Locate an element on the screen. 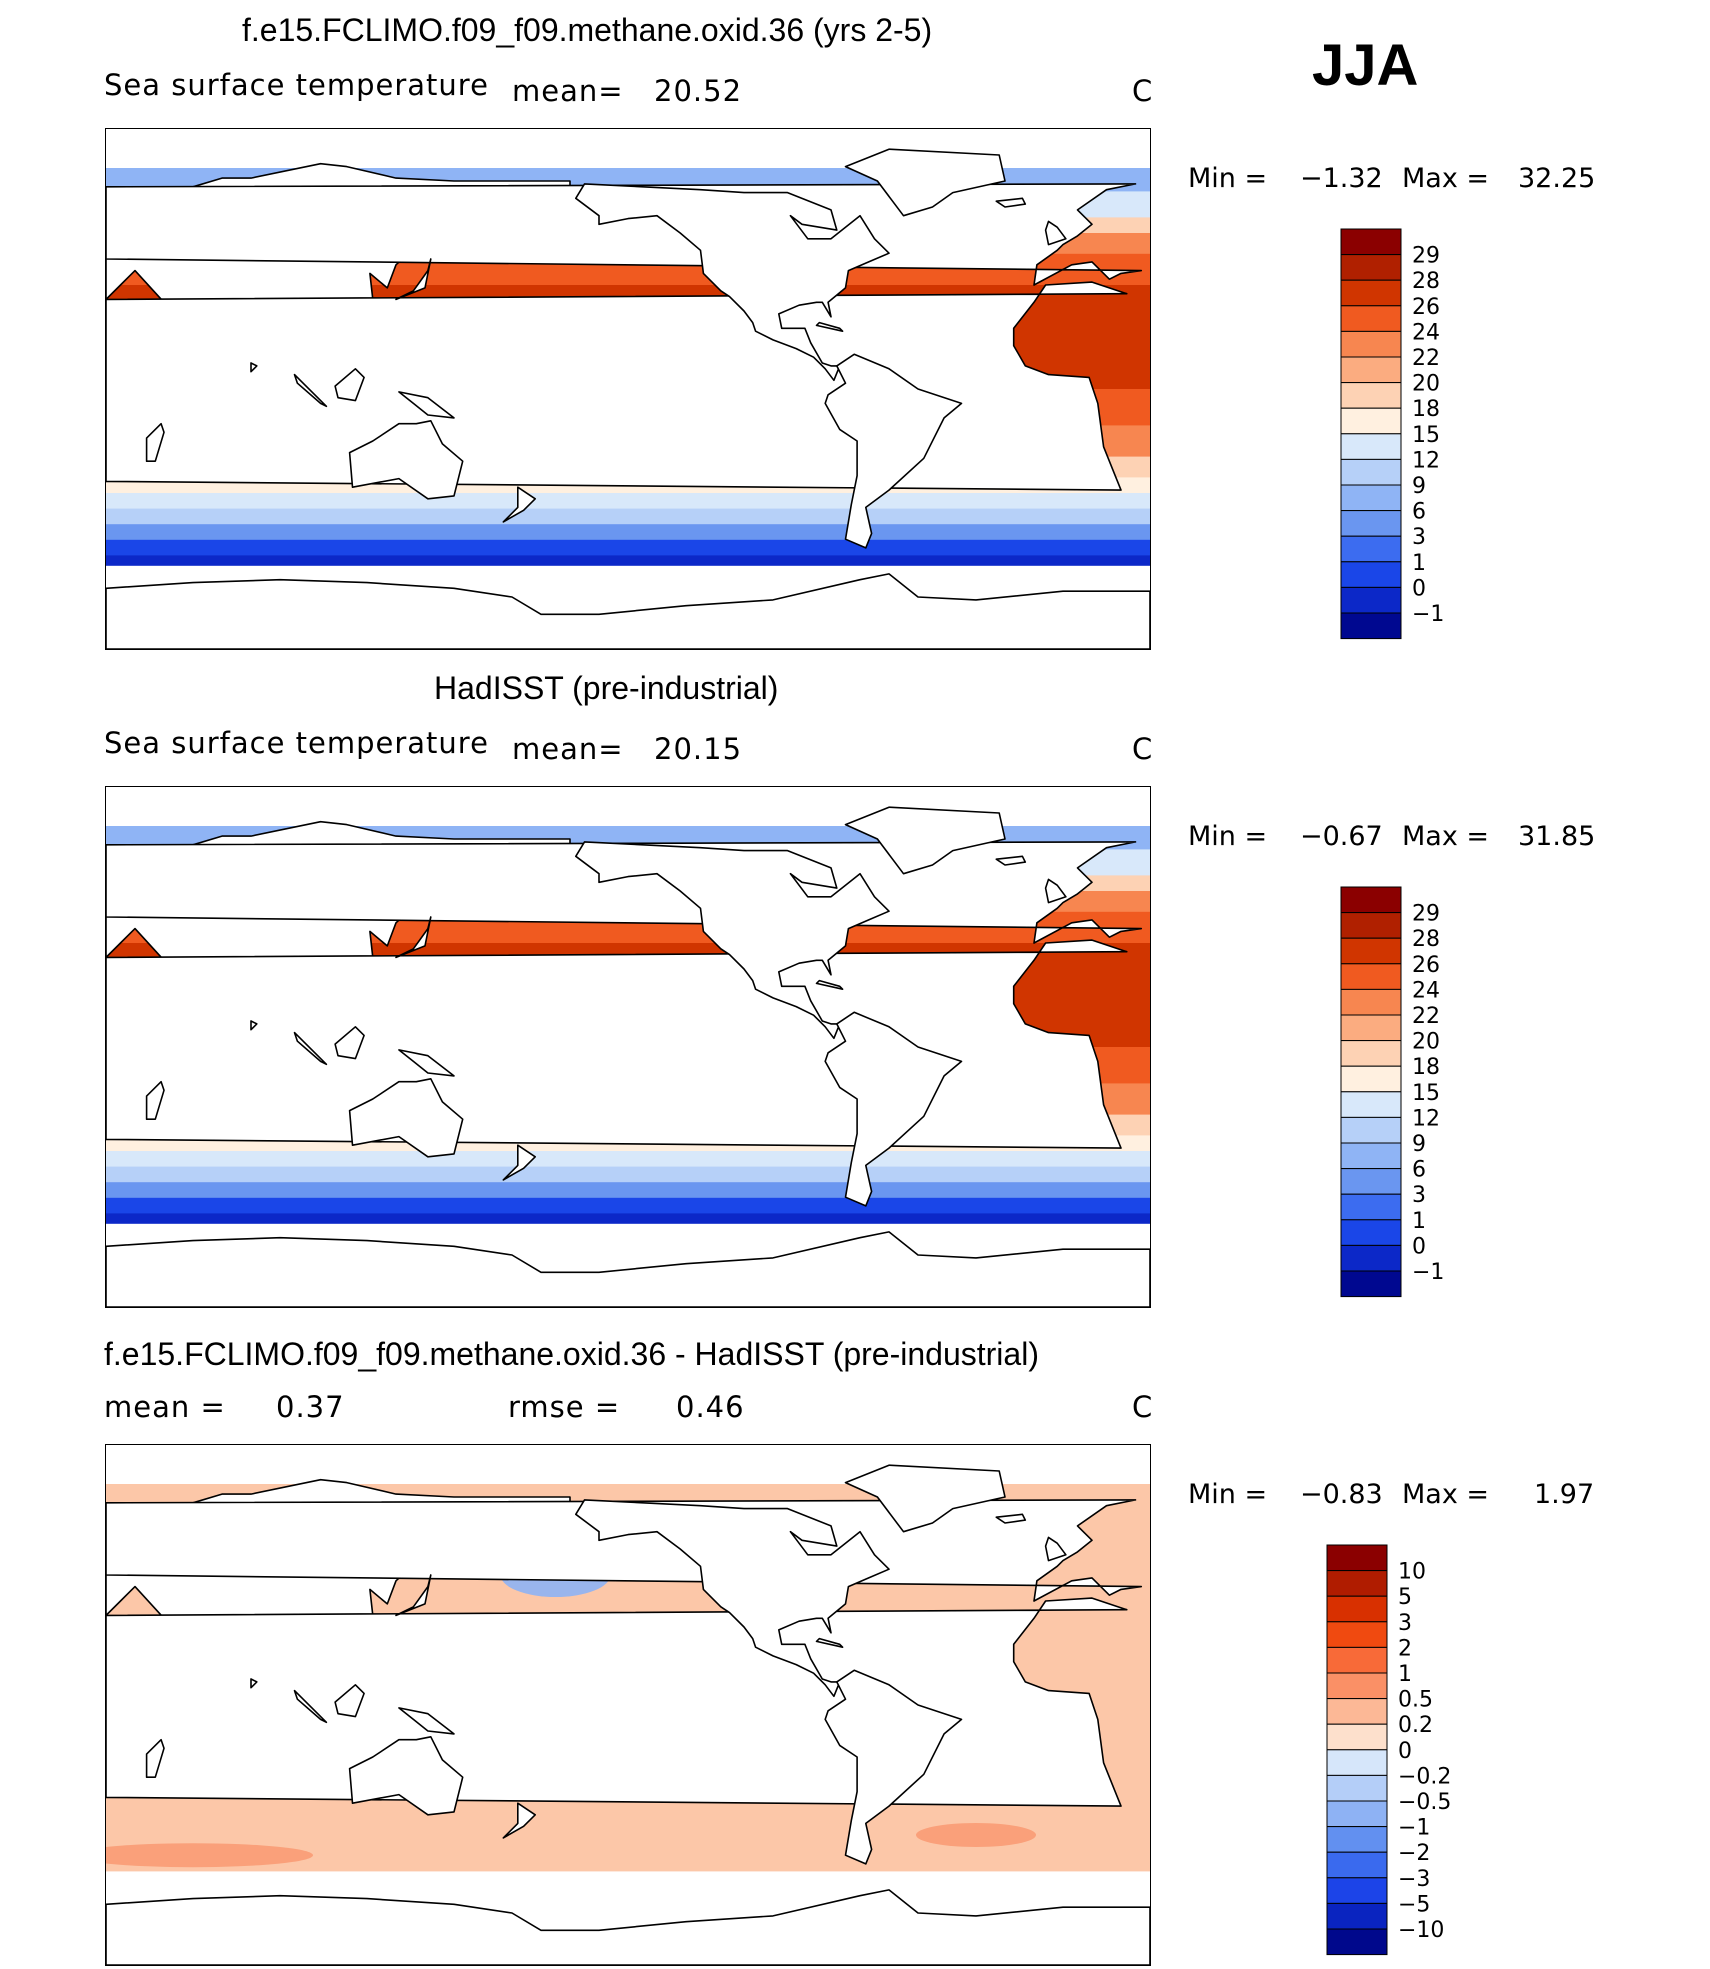  colorbar-tick-label: 1 is located at coordinates (1419, 1221).